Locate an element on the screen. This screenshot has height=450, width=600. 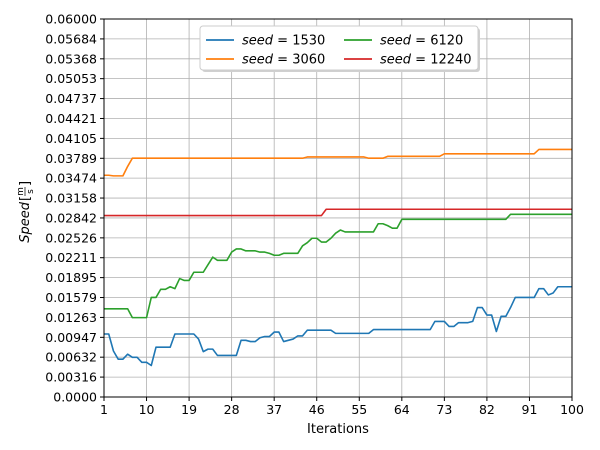
y-tick-label: 0.03789 is located at coordinates (71, 158).